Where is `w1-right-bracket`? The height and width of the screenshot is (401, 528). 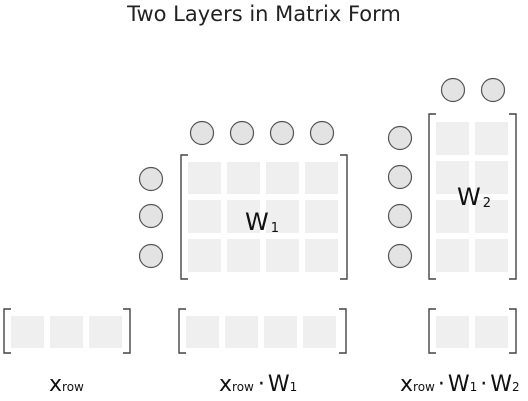
w1-right-bracket is located at coordinates (344, 217).